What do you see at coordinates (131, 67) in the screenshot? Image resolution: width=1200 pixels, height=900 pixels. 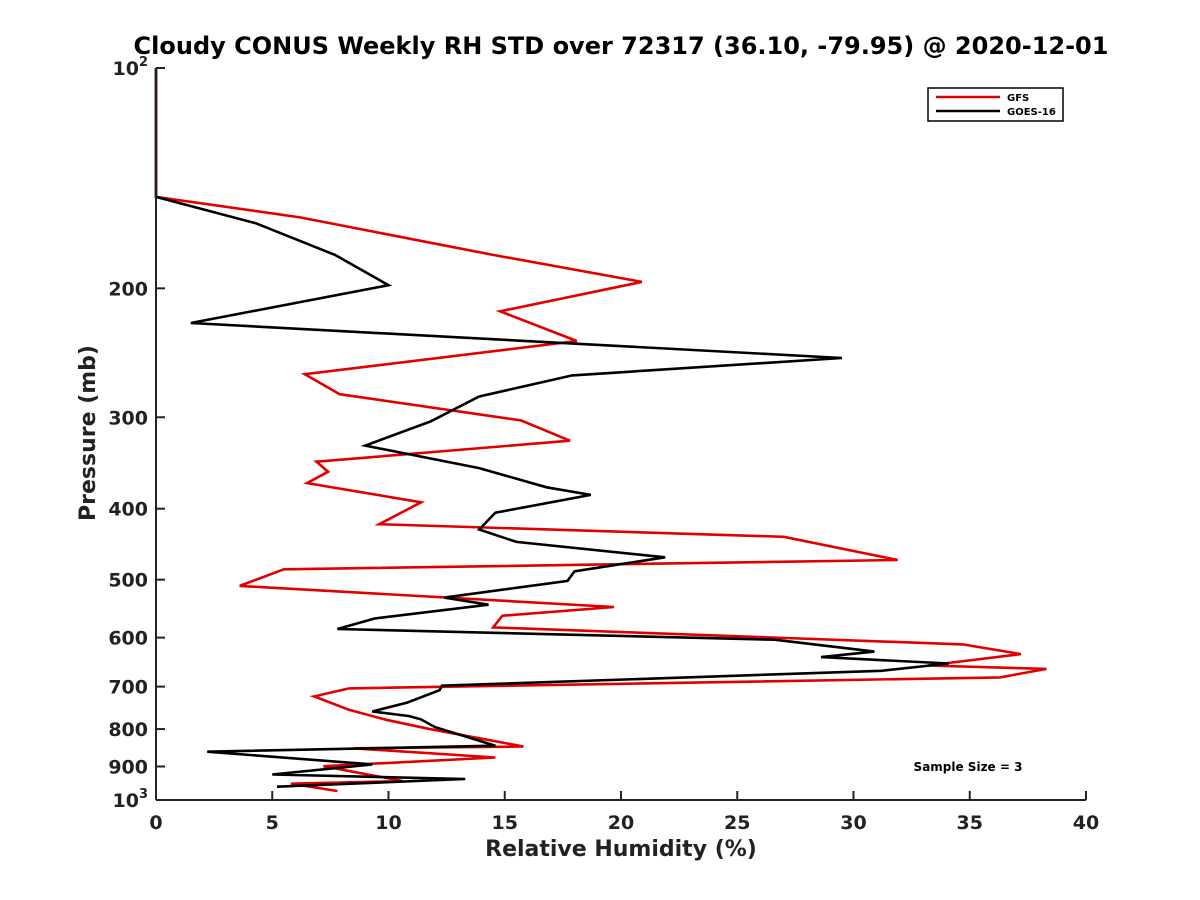 I see `y-tick-label: 10²` at bounding box center [131, 67].